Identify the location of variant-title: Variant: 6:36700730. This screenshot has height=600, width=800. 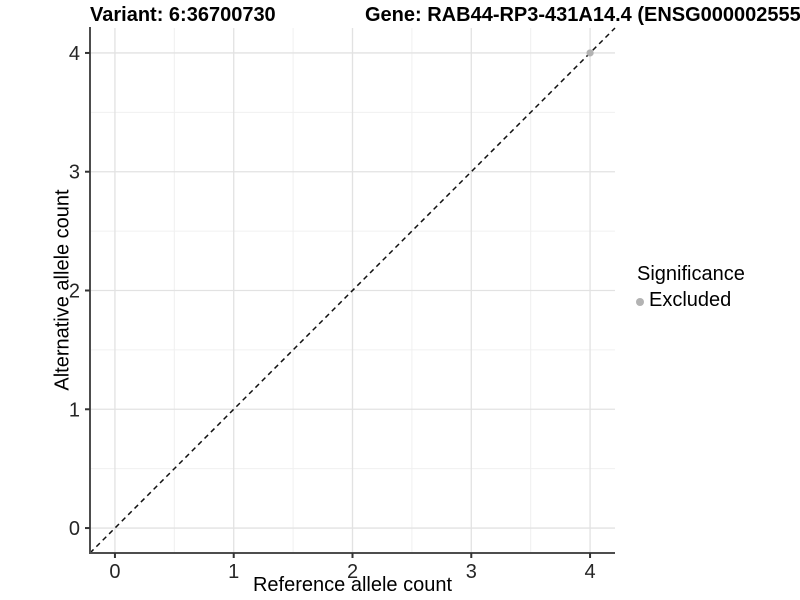
(183, 15).